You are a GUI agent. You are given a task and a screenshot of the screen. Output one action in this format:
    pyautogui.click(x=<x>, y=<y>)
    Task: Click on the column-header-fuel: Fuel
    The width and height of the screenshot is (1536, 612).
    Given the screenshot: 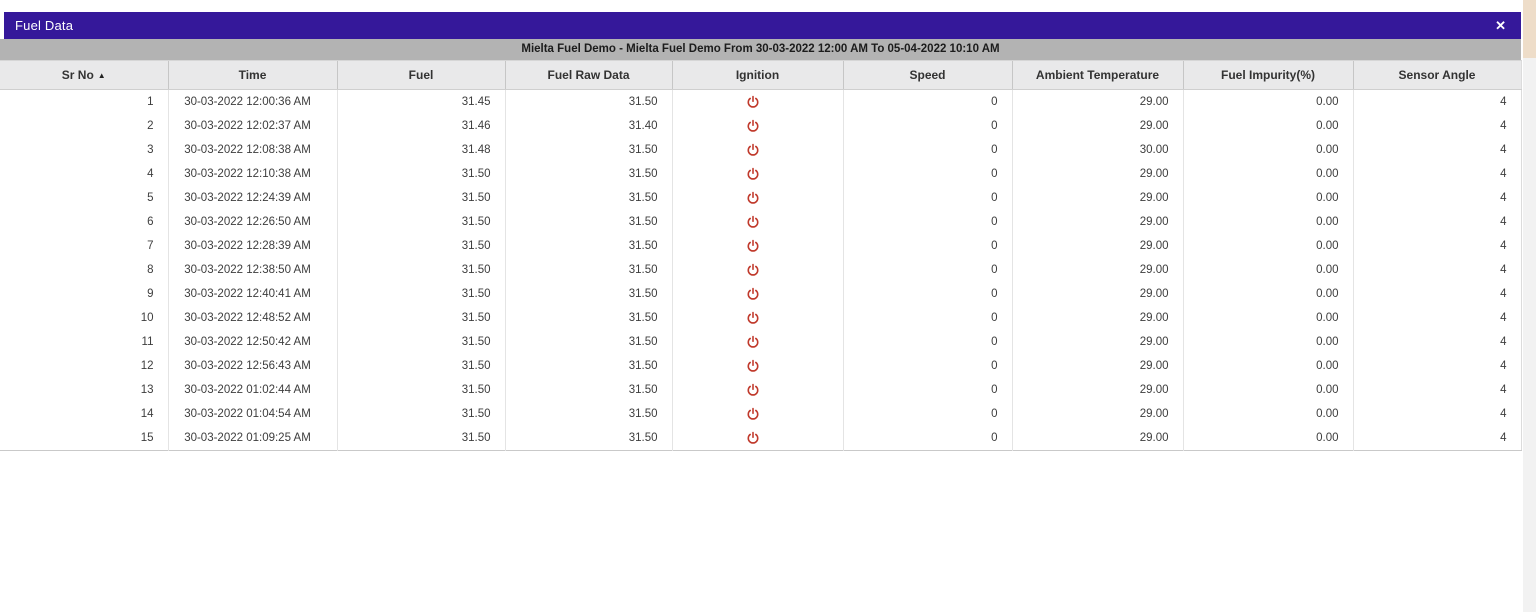 What is the action you would take?
    pyautogui.click(x=420, y=75)
    